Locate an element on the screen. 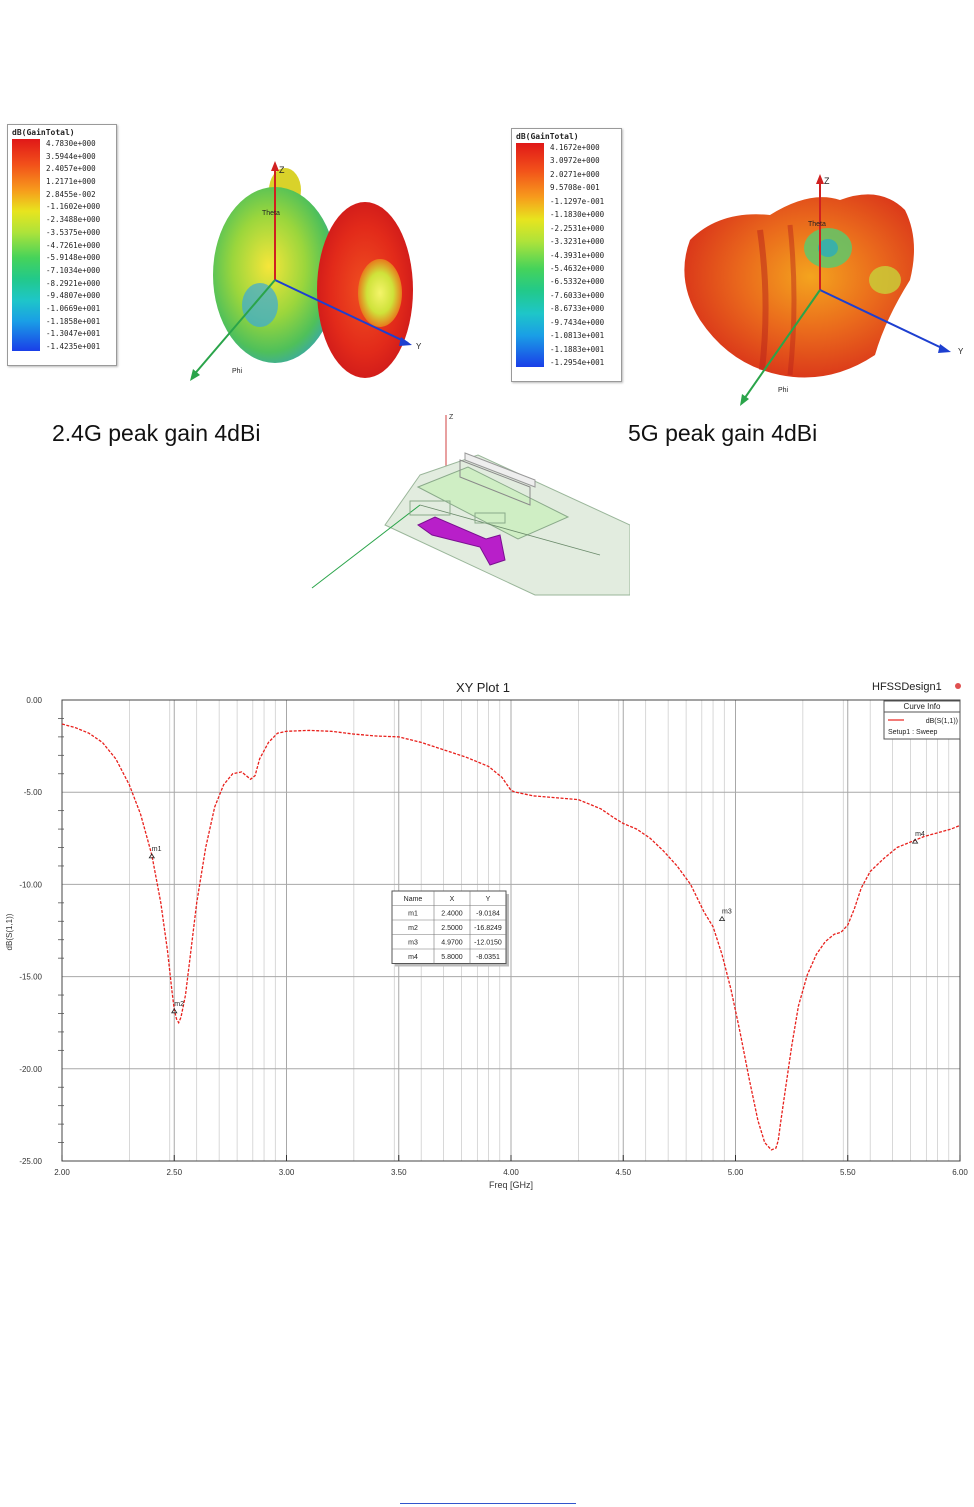 The width and height of the screenshot is (974, 1507). y-tick-label: -5.00 is located at coordinates (33, 792).